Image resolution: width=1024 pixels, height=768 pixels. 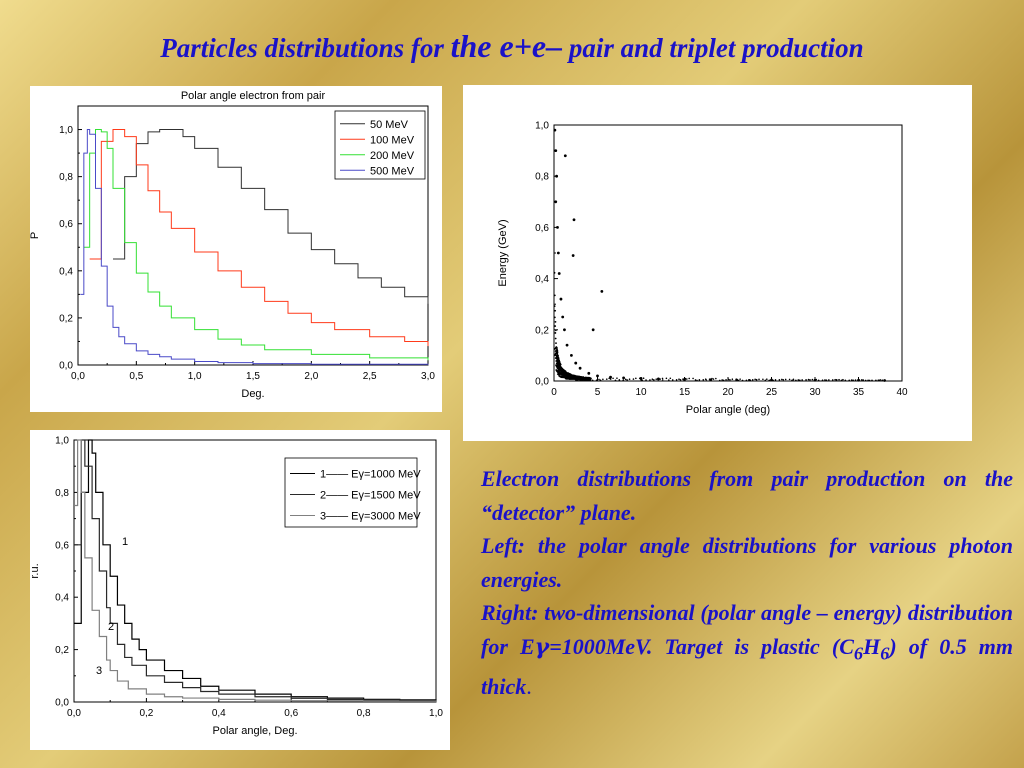 What do you see at coordinates (370, 496) in the screenshot?
I see `chart3-legend-label: 2—— Eγ=1500 MeV` at bounding box center [370, 496].